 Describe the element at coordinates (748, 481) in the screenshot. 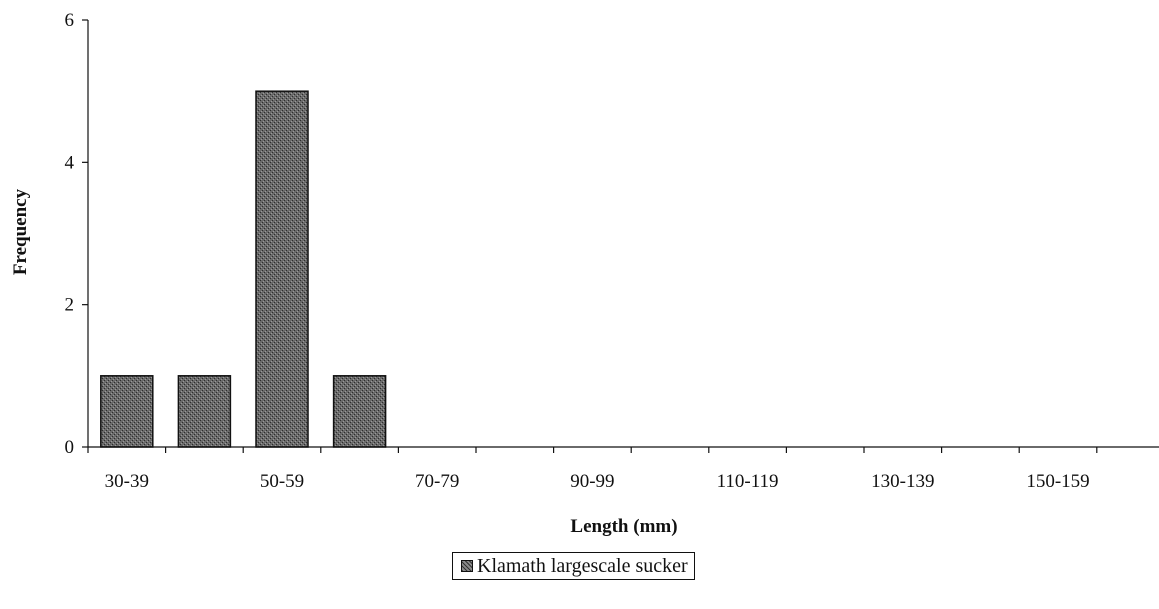

I see `x-tick-label: 110-119` at that location.